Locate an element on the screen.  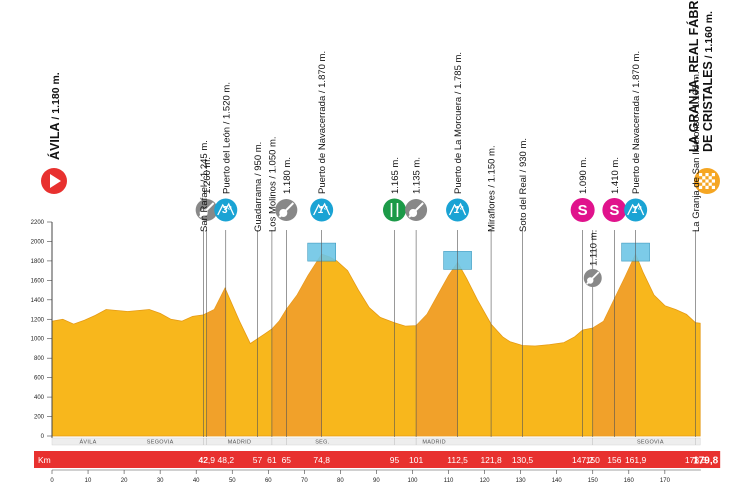
y-tick-label: 2000 is located at coordinates (38, 243).